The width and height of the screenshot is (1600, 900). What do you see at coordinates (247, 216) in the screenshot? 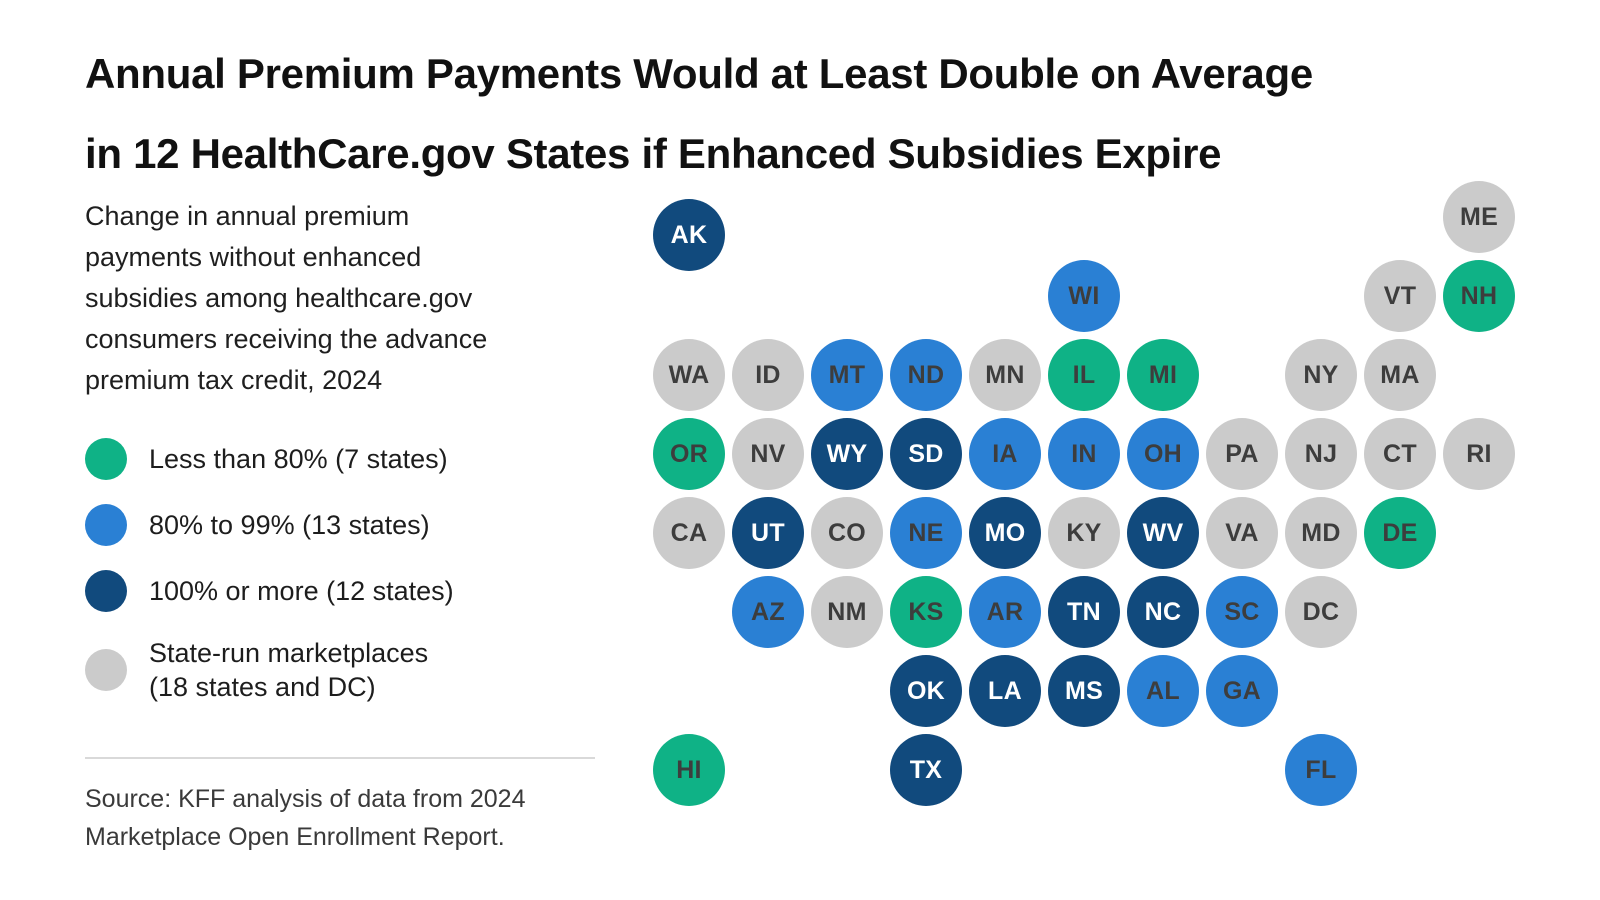
I see `text-line: Change in annual premium` at bounding box center [247, 216].